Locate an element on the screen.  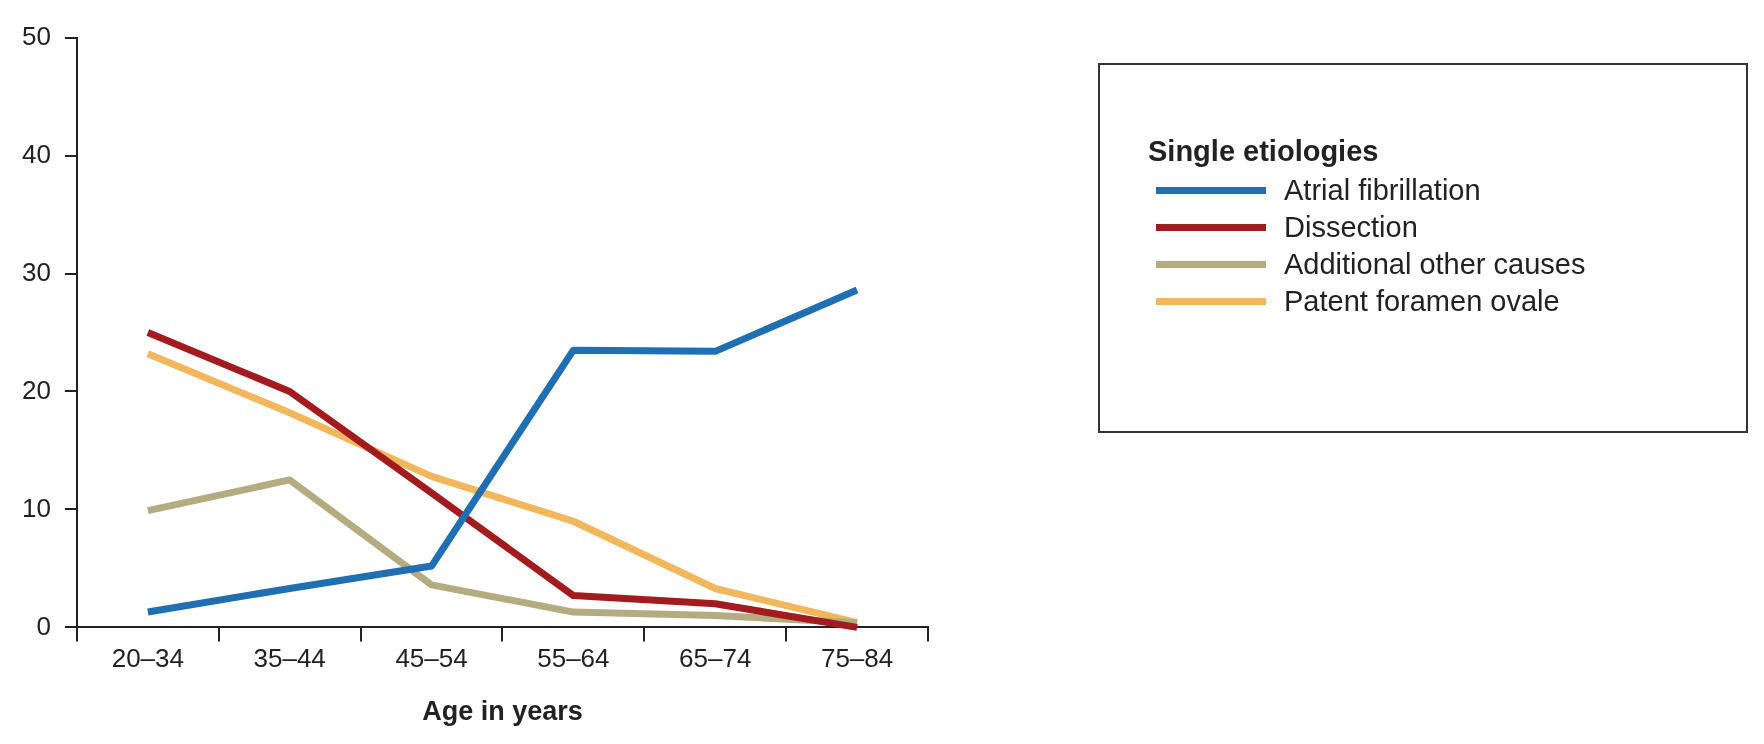
x-tick-label: 55–64 is located at coordinates (573, 658).